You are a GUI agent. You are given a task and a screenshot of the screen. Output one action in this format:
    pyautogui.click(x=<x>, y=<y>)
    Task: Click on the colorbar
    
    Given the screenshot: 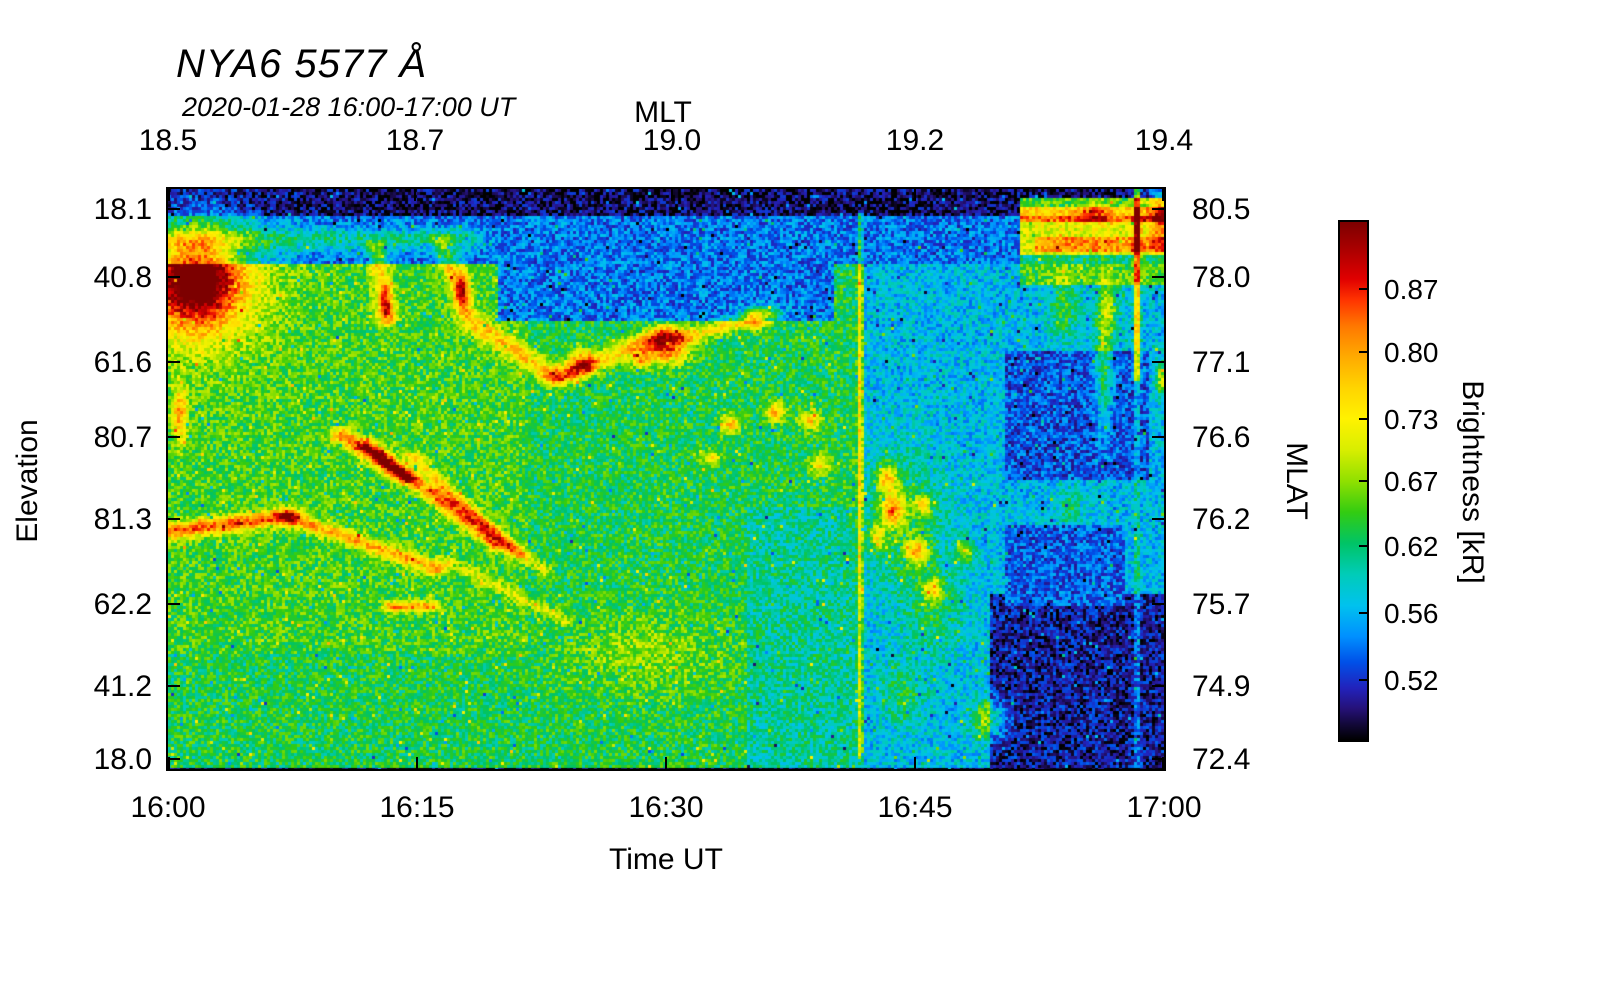 What is the action you would take?
    pyautogui.click(x=1353, y=481)
    